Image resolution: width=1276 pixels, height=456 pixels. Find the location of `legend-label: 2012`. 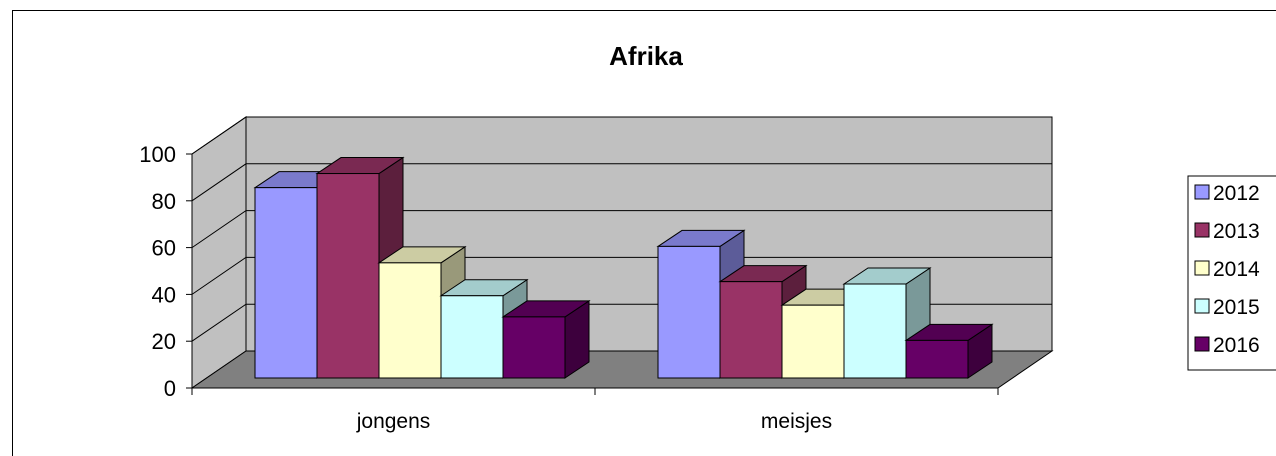

legend-label: 2012 is located at coordinates (1236, 193).